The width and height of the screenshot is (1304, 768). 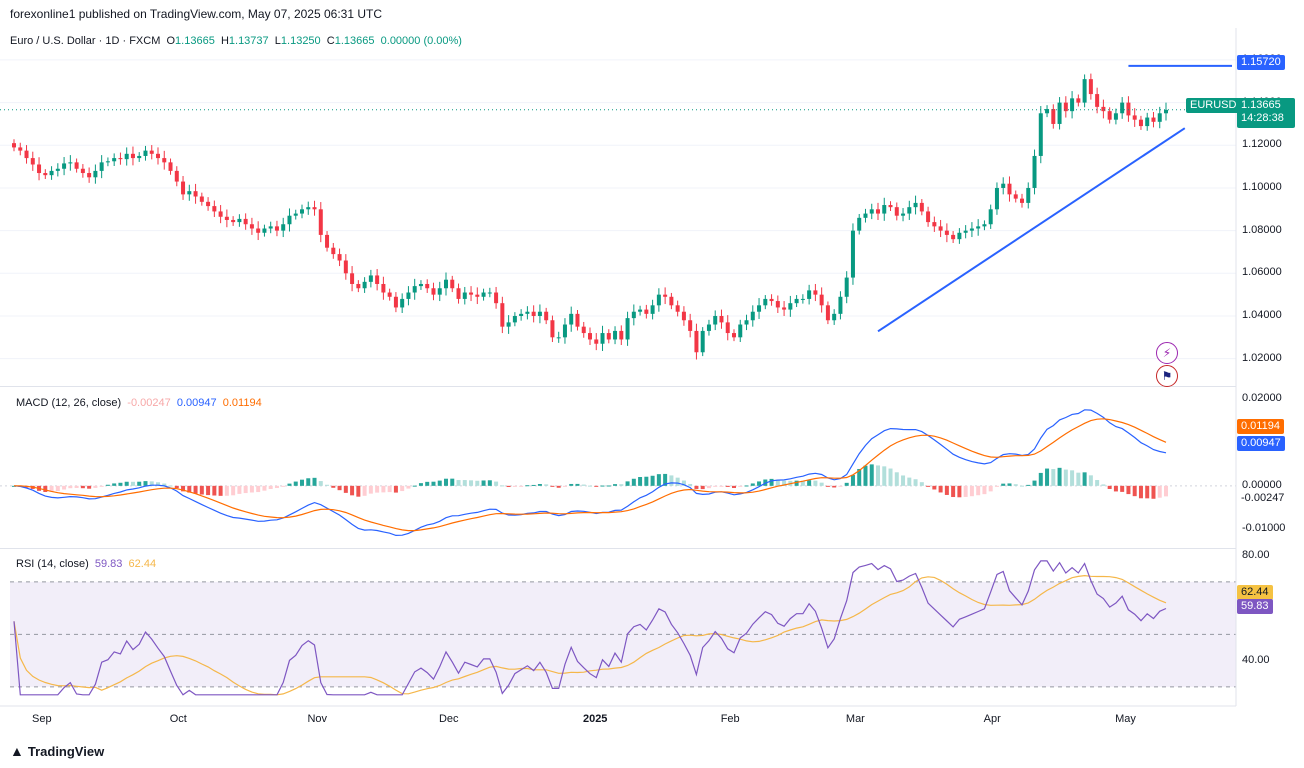 What do you see at coordinates (57, 751) in the screenshot?
I see `tradingview-logo: ▲ TradingView` at bounding box center [57, 751].